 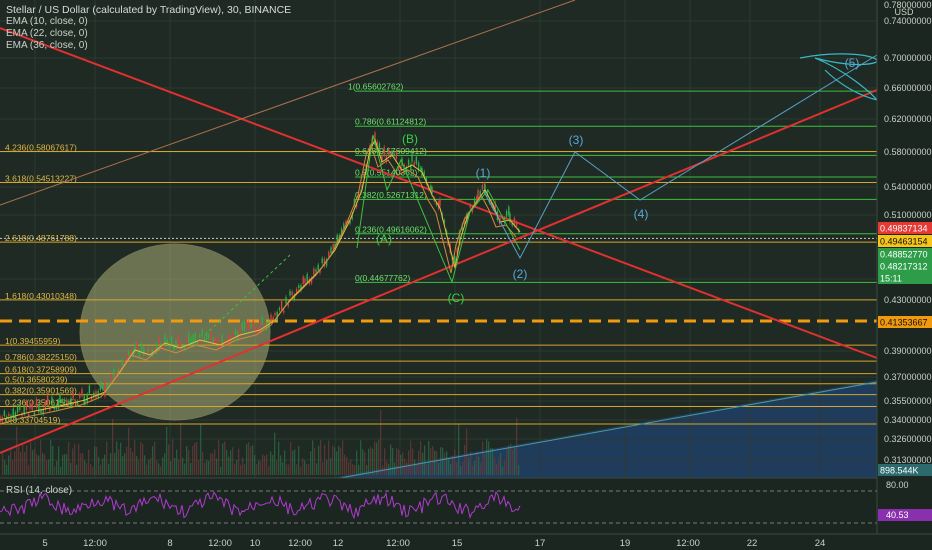 What do you see at coordinates (540, 543) in the screenshot?
I see `time-tick: 17` at bounding box center [540, 543].